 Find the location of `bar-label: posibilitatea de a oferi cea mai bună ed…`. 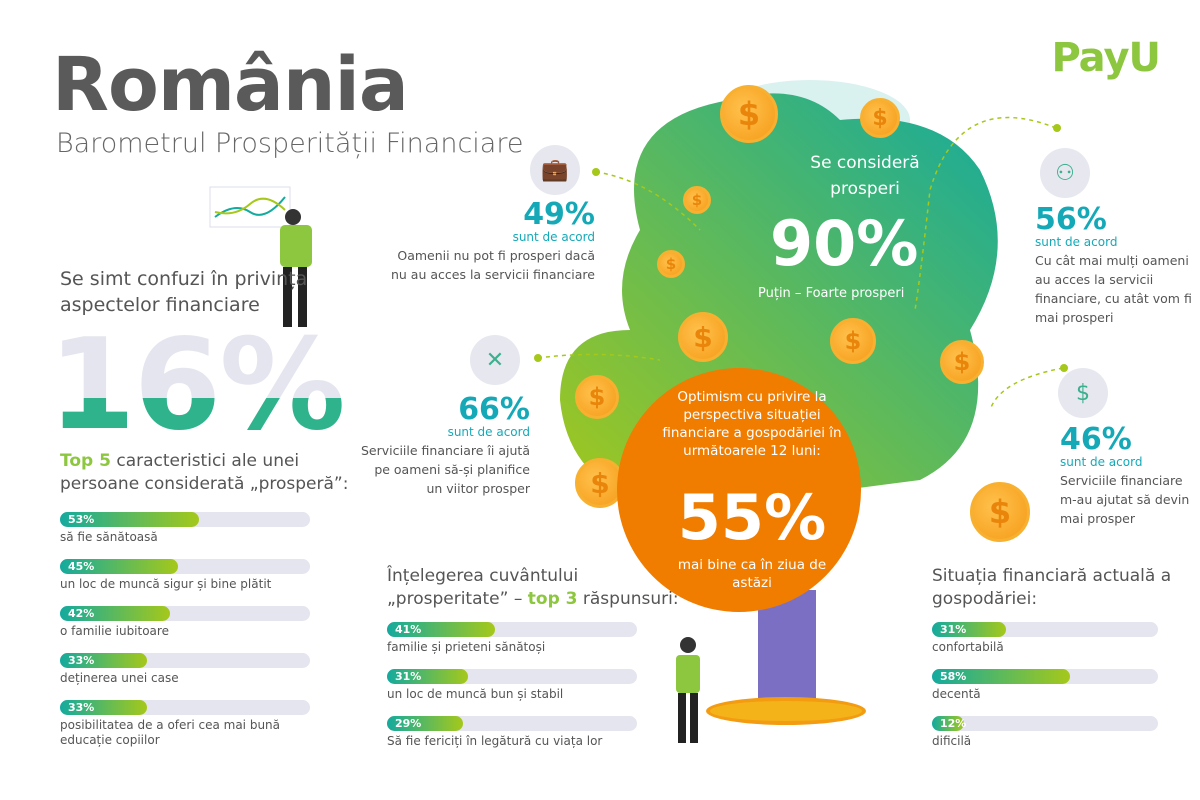

bar-label: posibilitatea de a oferi cea mai bună ed… is located at coordinates (170, 732).